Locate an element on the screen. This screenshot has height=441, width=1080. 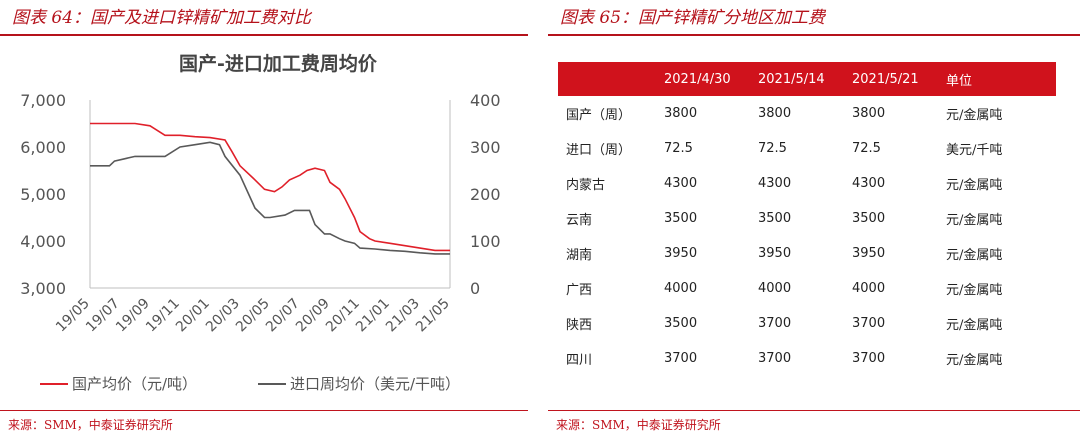
figure-65-title: 图表 65：国产锌精矿分地区加工费 is located at coordinates (693, 18).